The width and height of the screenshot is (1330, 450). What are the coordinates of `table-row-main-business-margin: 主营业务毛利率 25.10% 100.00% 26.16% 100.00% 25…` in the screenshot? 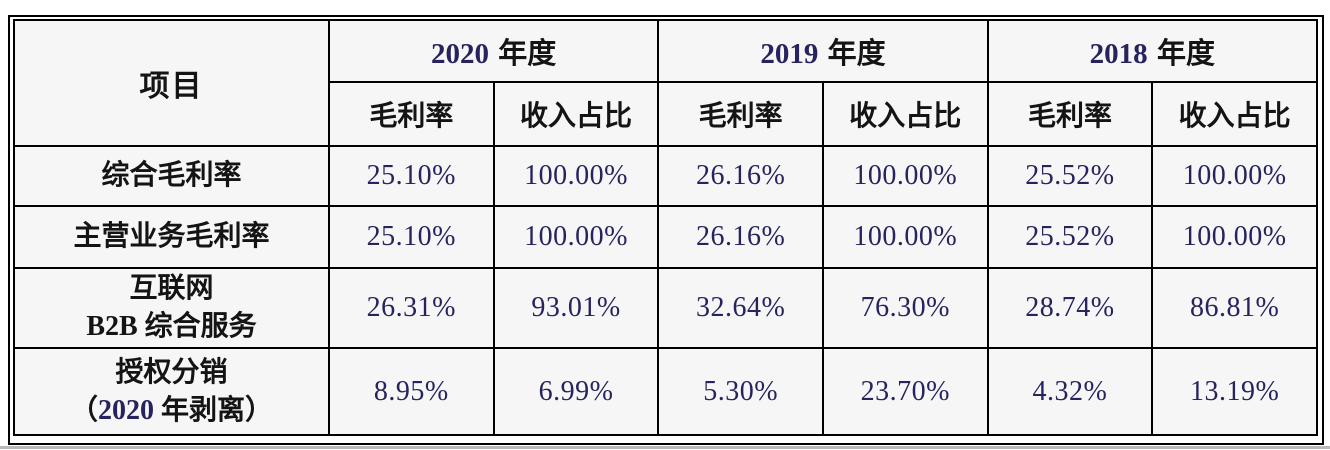 It's located at (665, 237).